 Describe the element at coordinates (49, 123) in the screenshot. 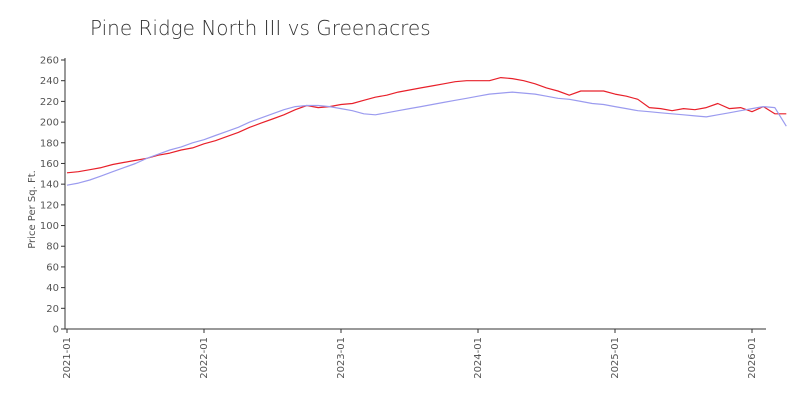

I see `y-tick-label: 200` at that location.